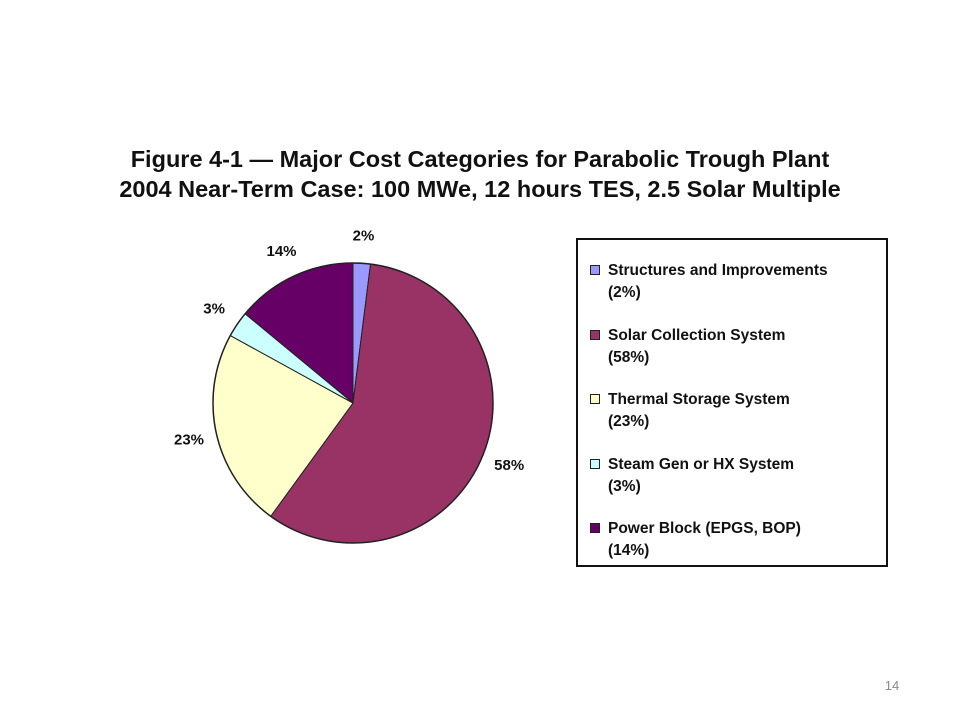 The image size is (960, 720). I want to click on pie-slices, so click(353, 403).